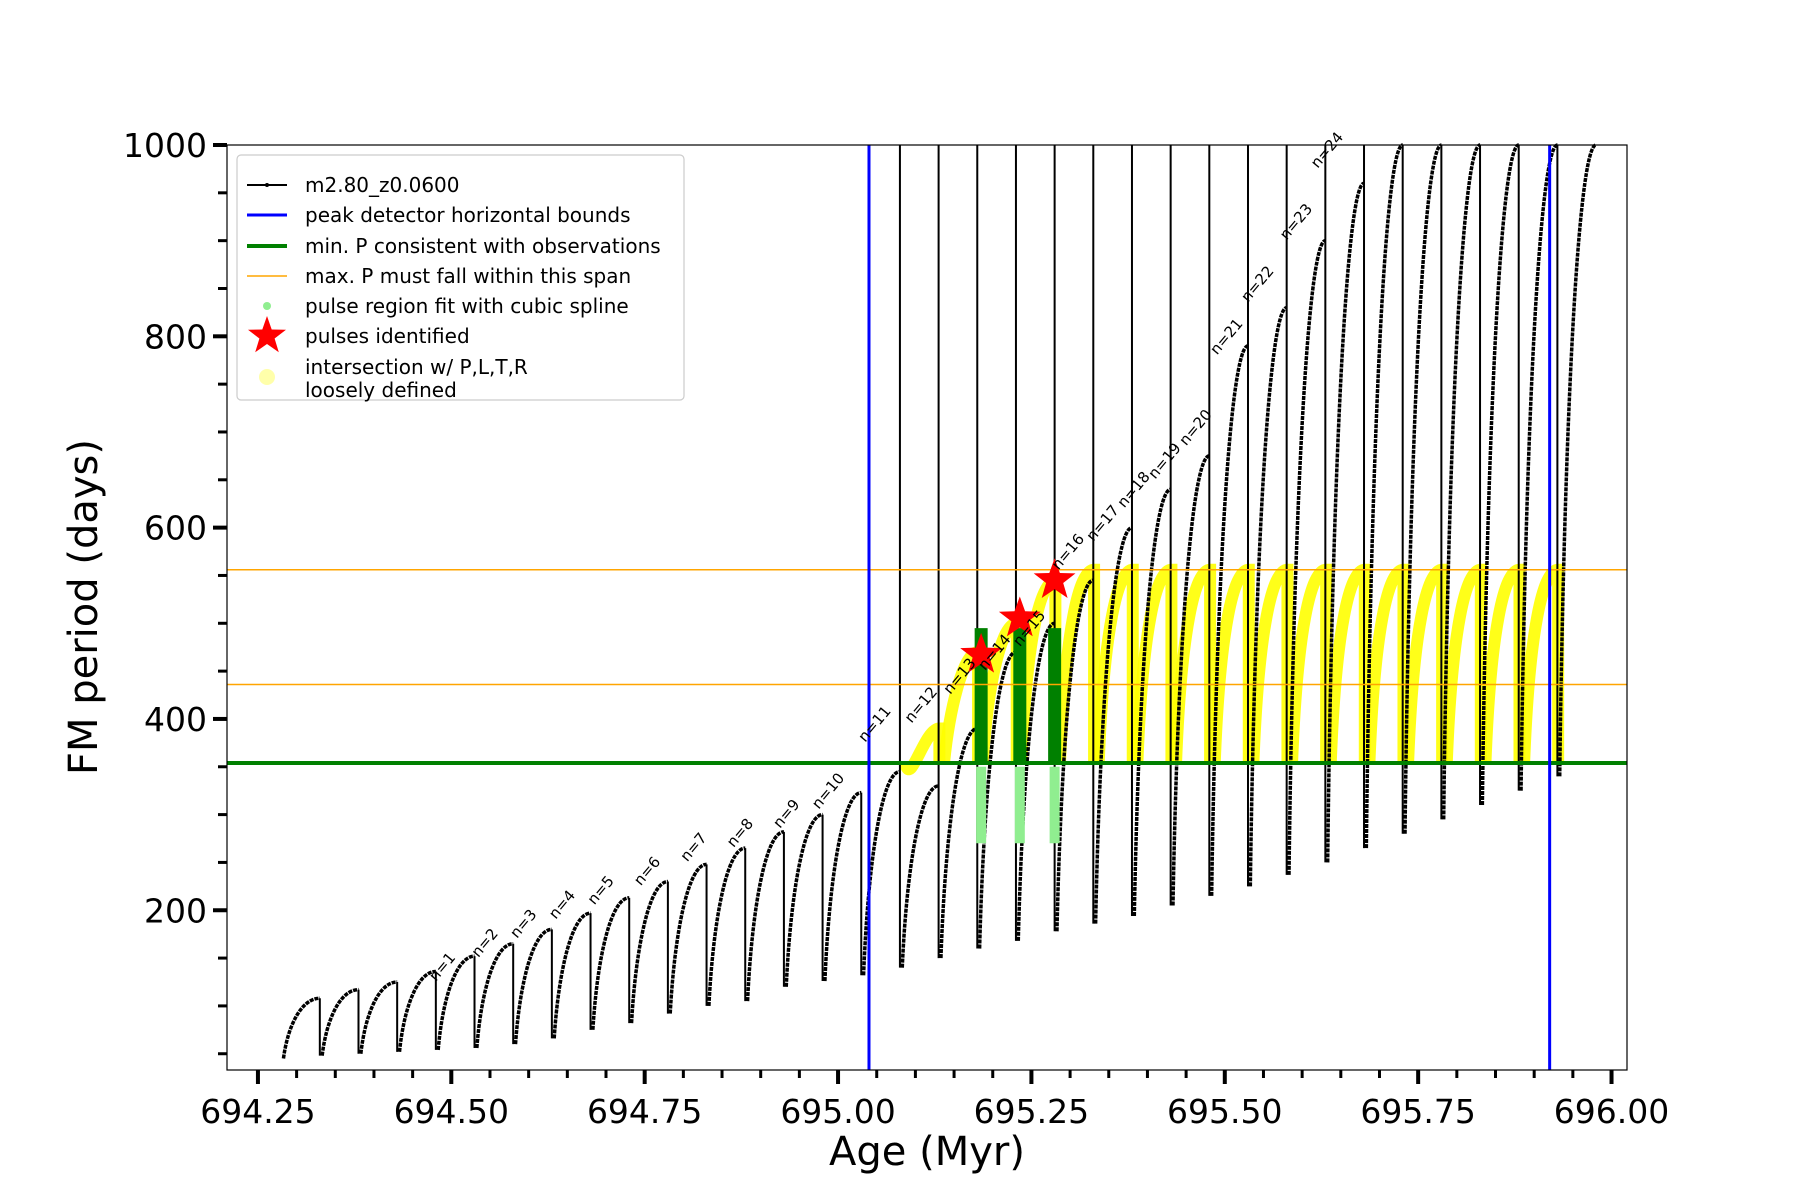  I want to click on y-tick-label: 800, so click(175, 336).